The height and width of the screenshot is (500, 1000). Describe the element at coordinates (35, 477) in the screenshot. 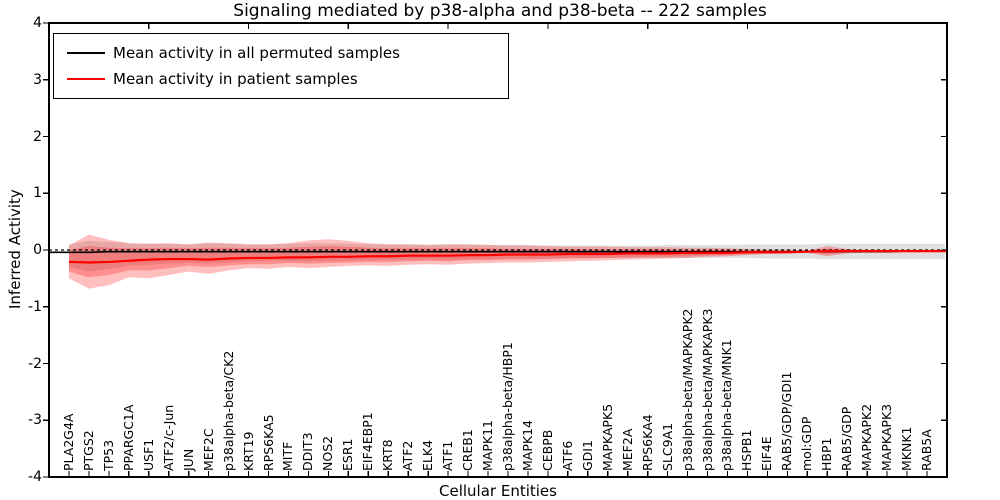

I see `y-tick-label: -4` at that location.